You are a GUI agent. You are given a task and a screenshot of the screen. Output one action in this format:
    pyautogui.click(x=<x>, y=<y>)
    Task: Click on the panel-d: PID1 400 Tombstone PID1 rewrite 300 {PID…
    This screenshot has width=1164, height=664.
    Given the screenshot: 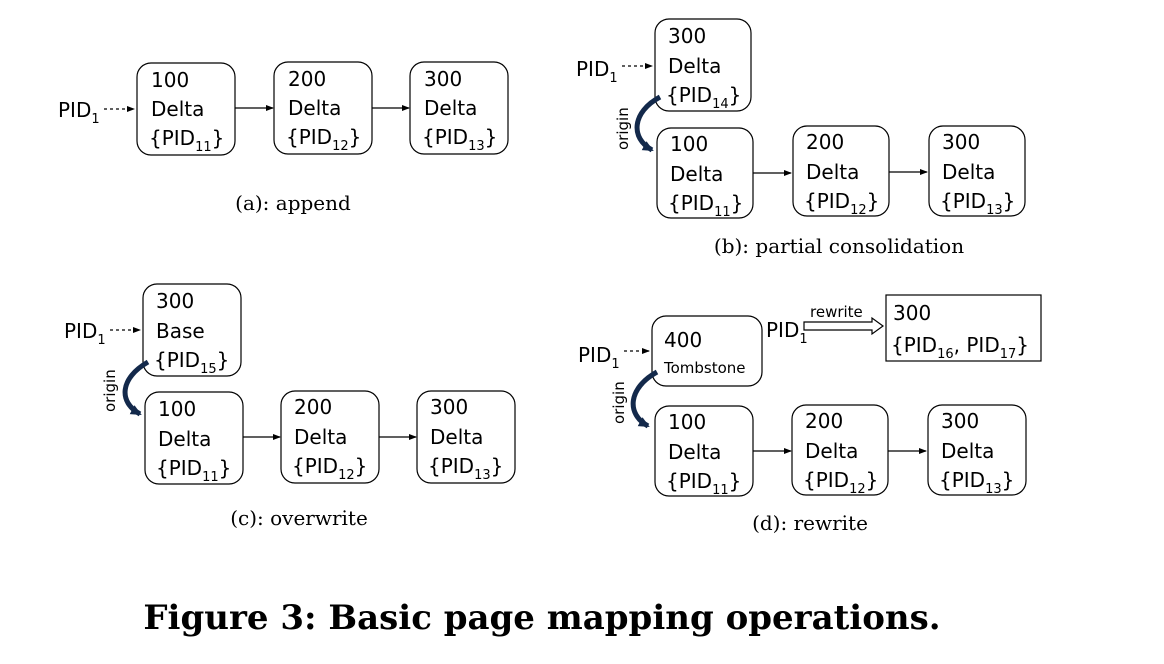 What is the action you would take?
    pyautogui.click(x=810, y=414)
    